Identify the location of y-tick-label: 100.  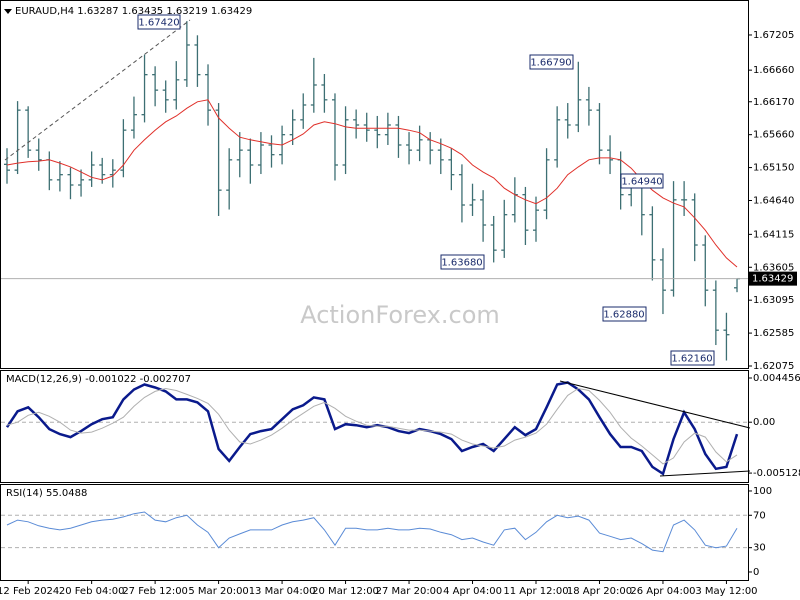
(762, 491).